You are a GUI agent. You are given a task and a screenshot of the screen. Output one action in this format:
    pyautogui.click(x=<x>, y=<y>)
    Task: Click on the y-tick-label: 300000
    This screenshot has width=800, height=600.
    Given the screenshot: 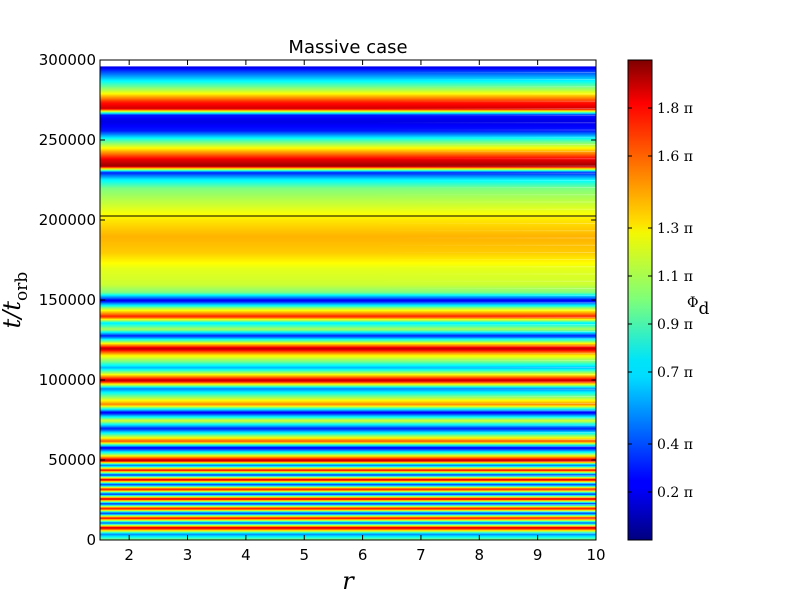 What is the action you would take?
    pyautogui.click(x=67, y=60)
    